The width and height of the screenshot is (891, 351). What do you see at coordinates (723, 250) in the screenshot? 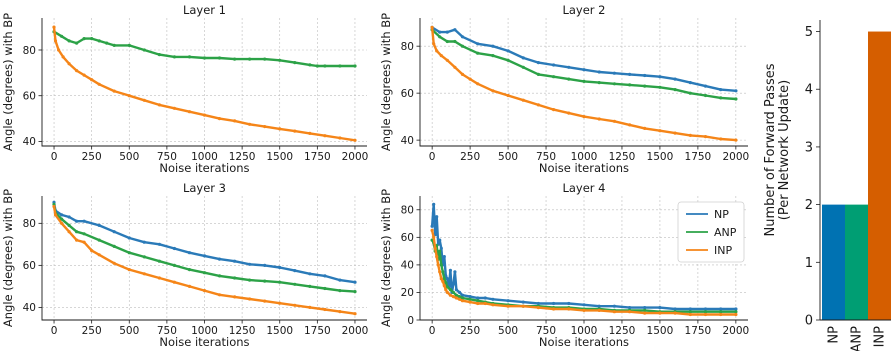
I see `legend-label-inp: INP` at bounding box center [723, 250].